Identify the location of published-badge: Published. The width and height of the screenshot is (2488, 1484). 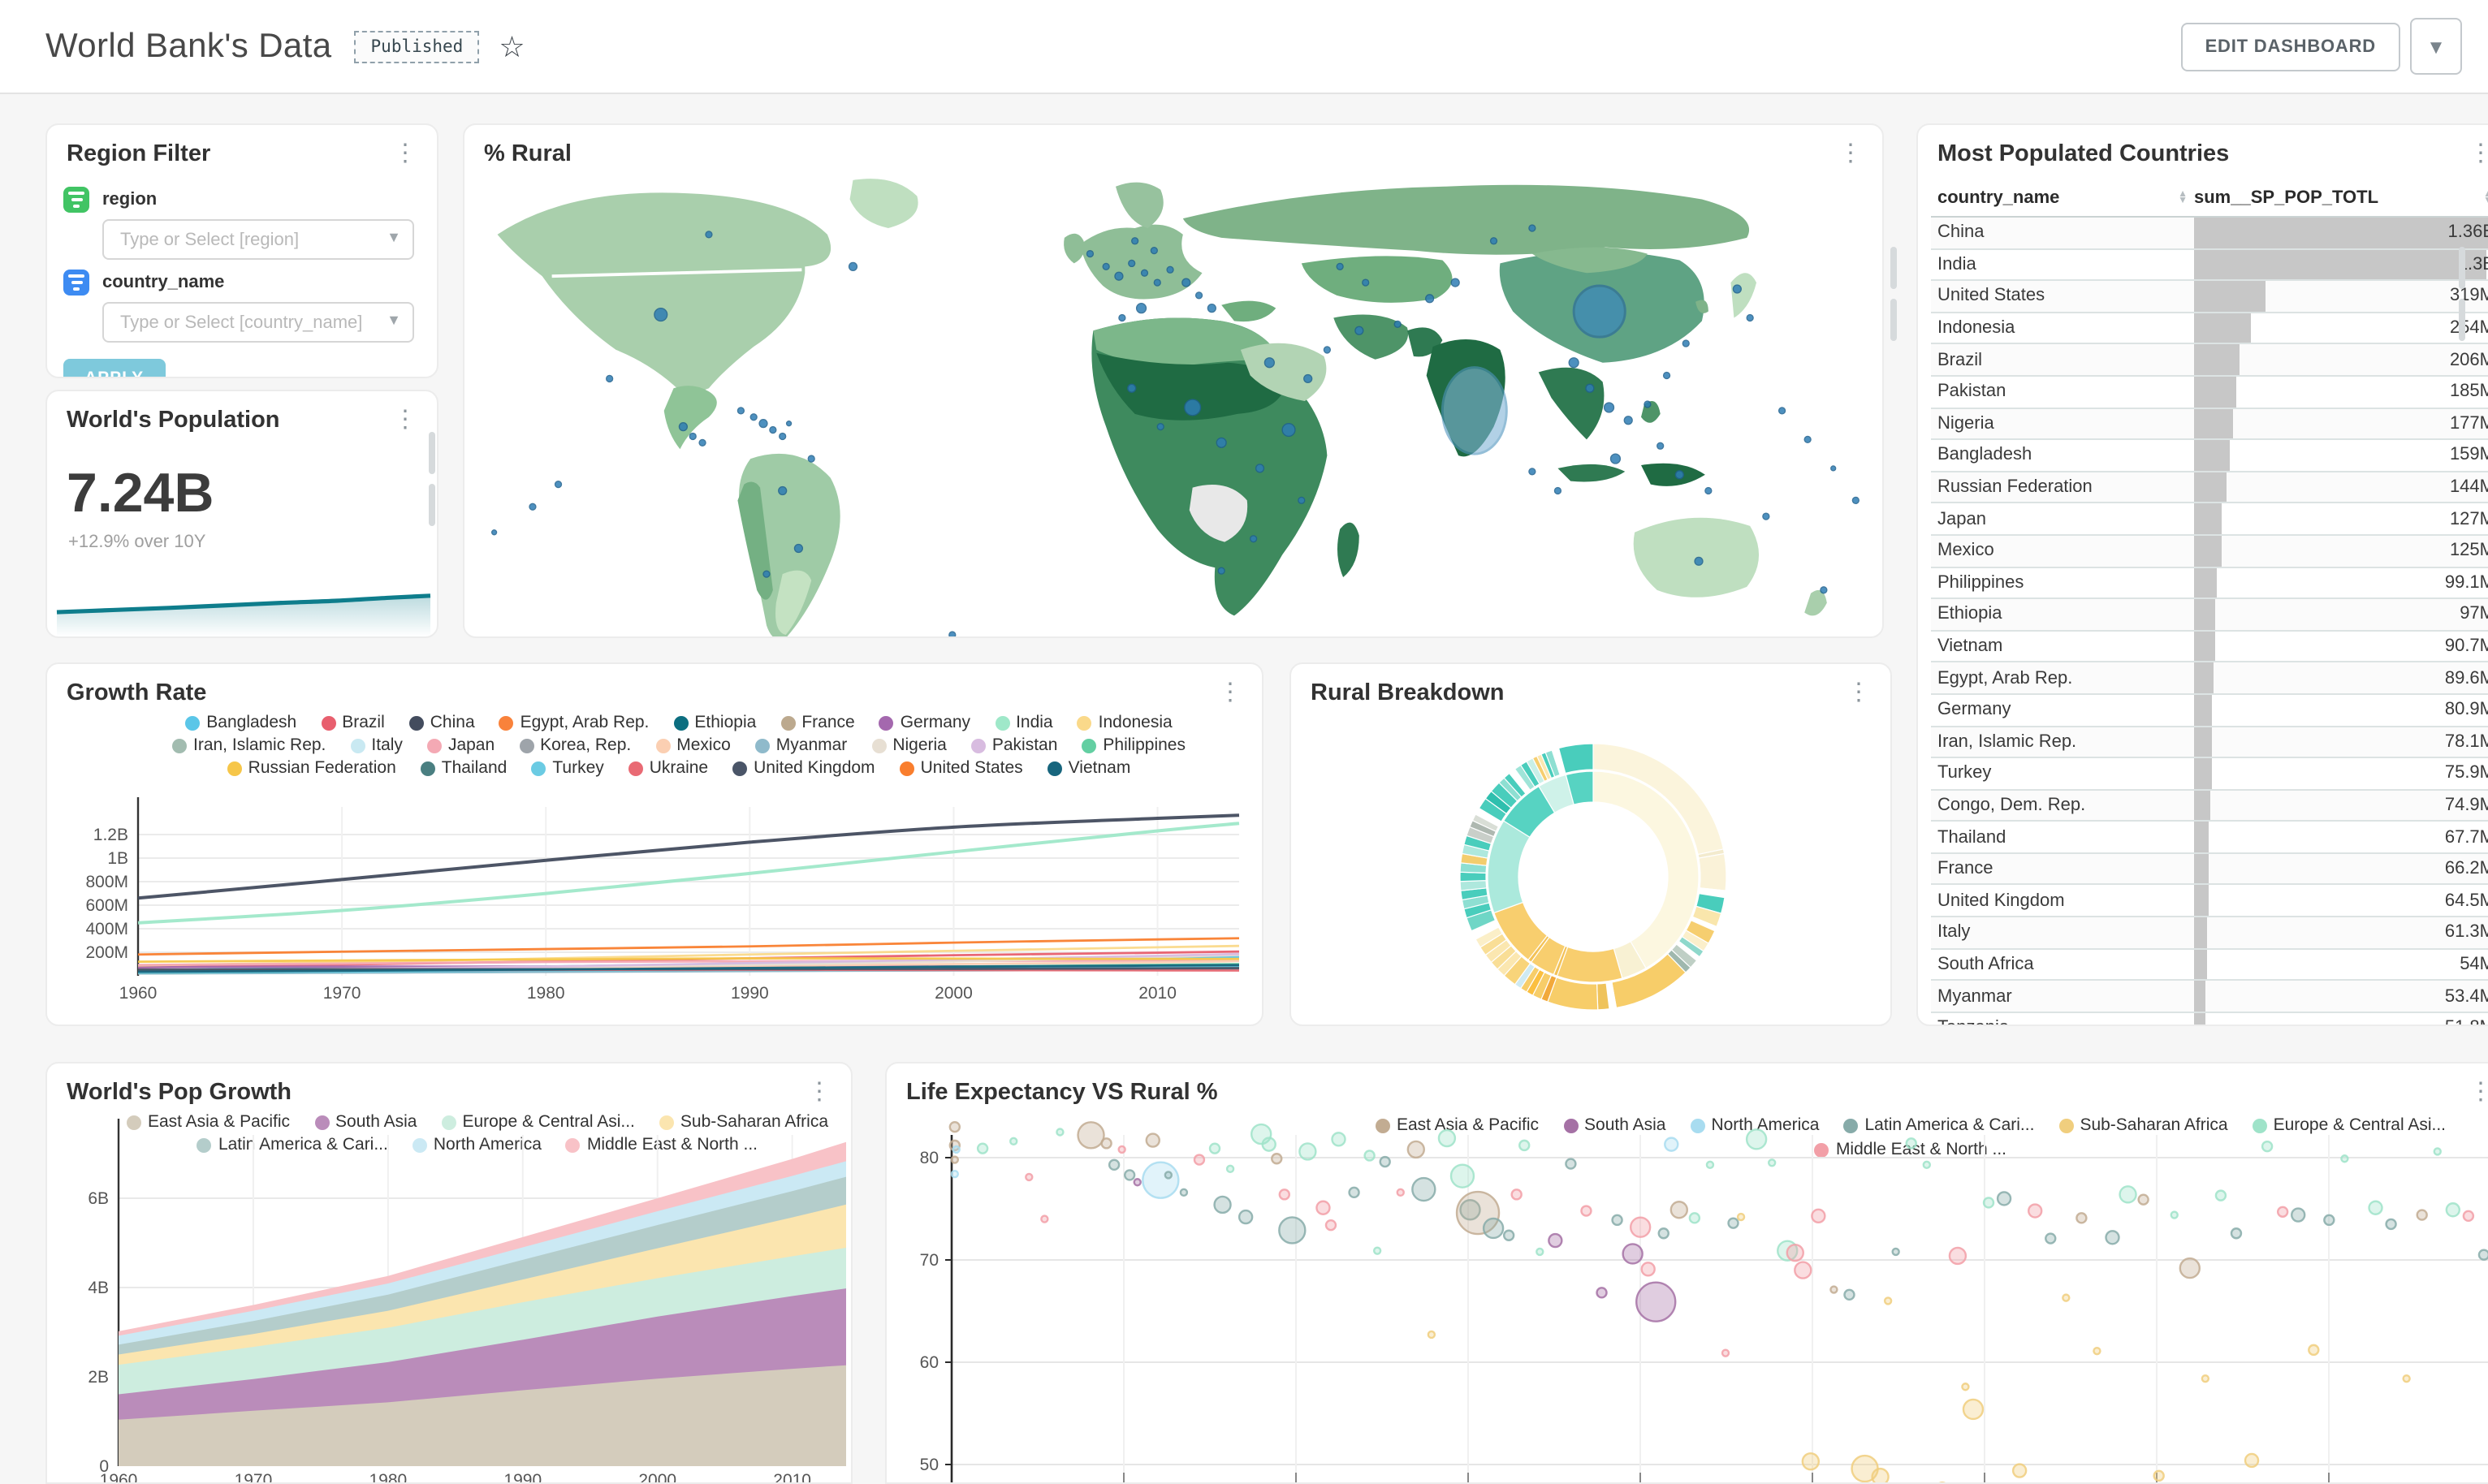
(417, 46).